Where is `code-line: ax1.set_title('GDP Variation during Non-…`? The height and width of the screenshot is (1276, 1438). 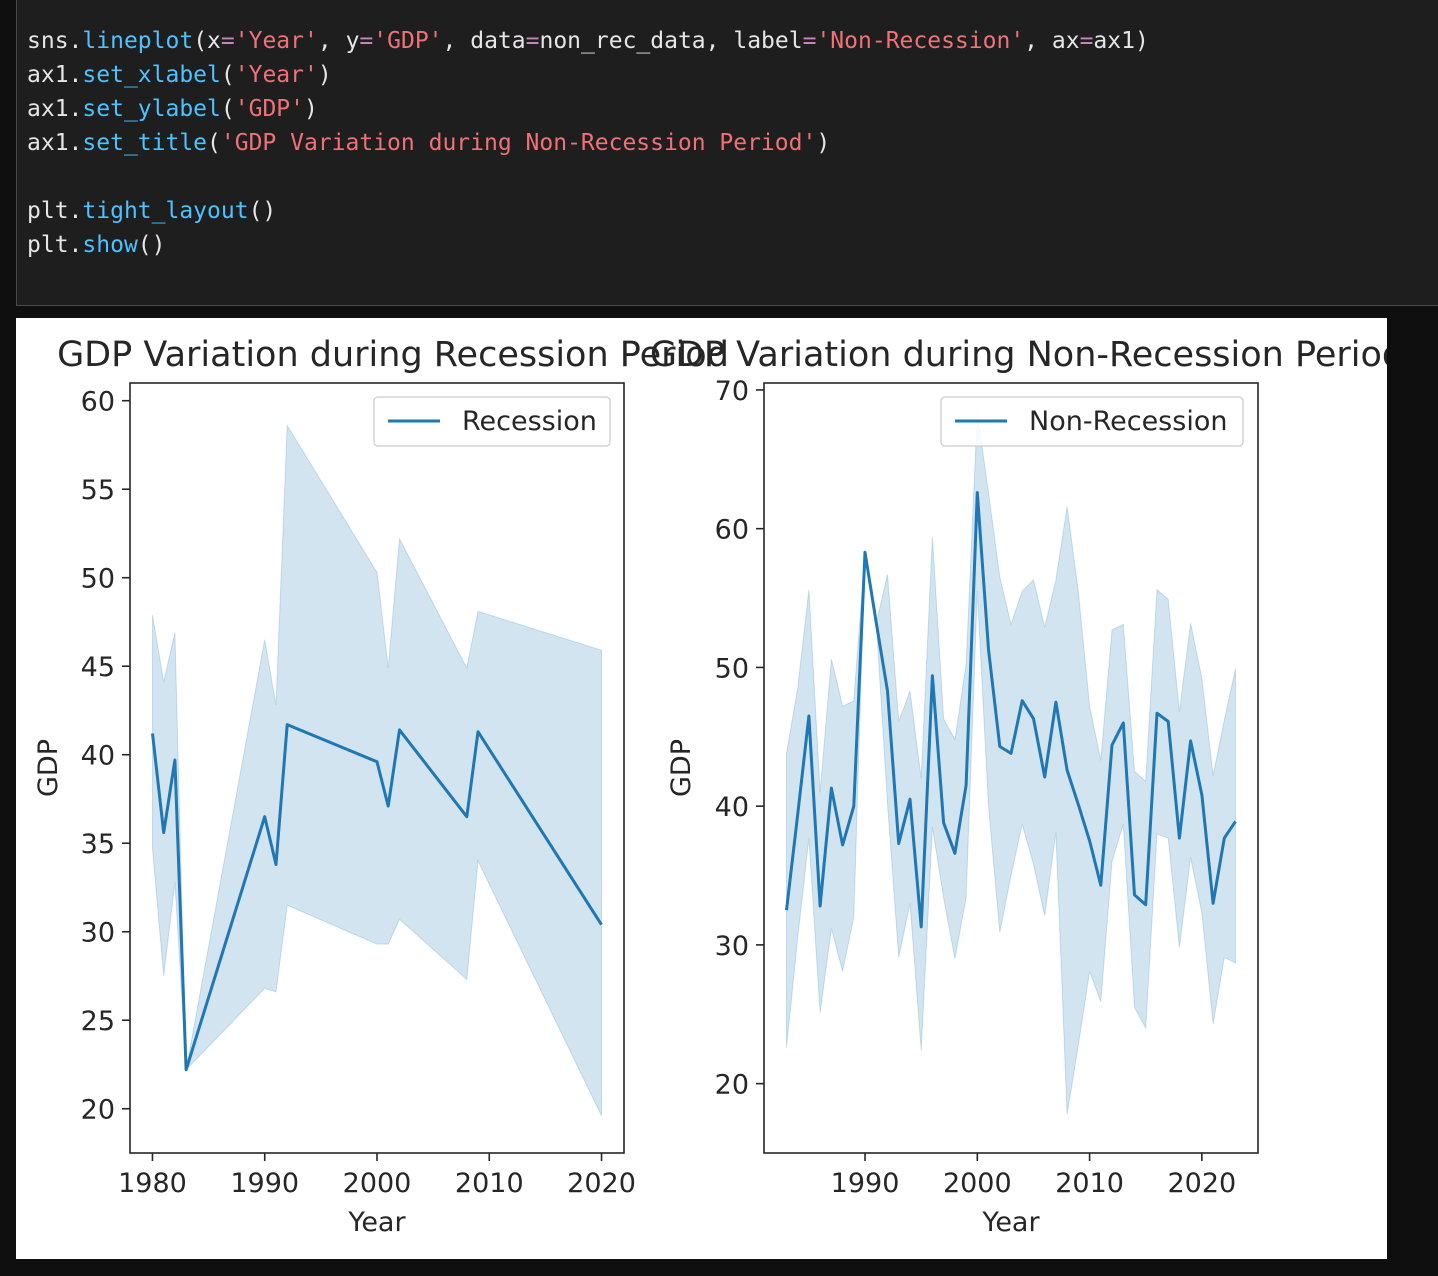
code-line: ax1.set_title('GDP Variation during Non-… is located at coordinates (588, 143).